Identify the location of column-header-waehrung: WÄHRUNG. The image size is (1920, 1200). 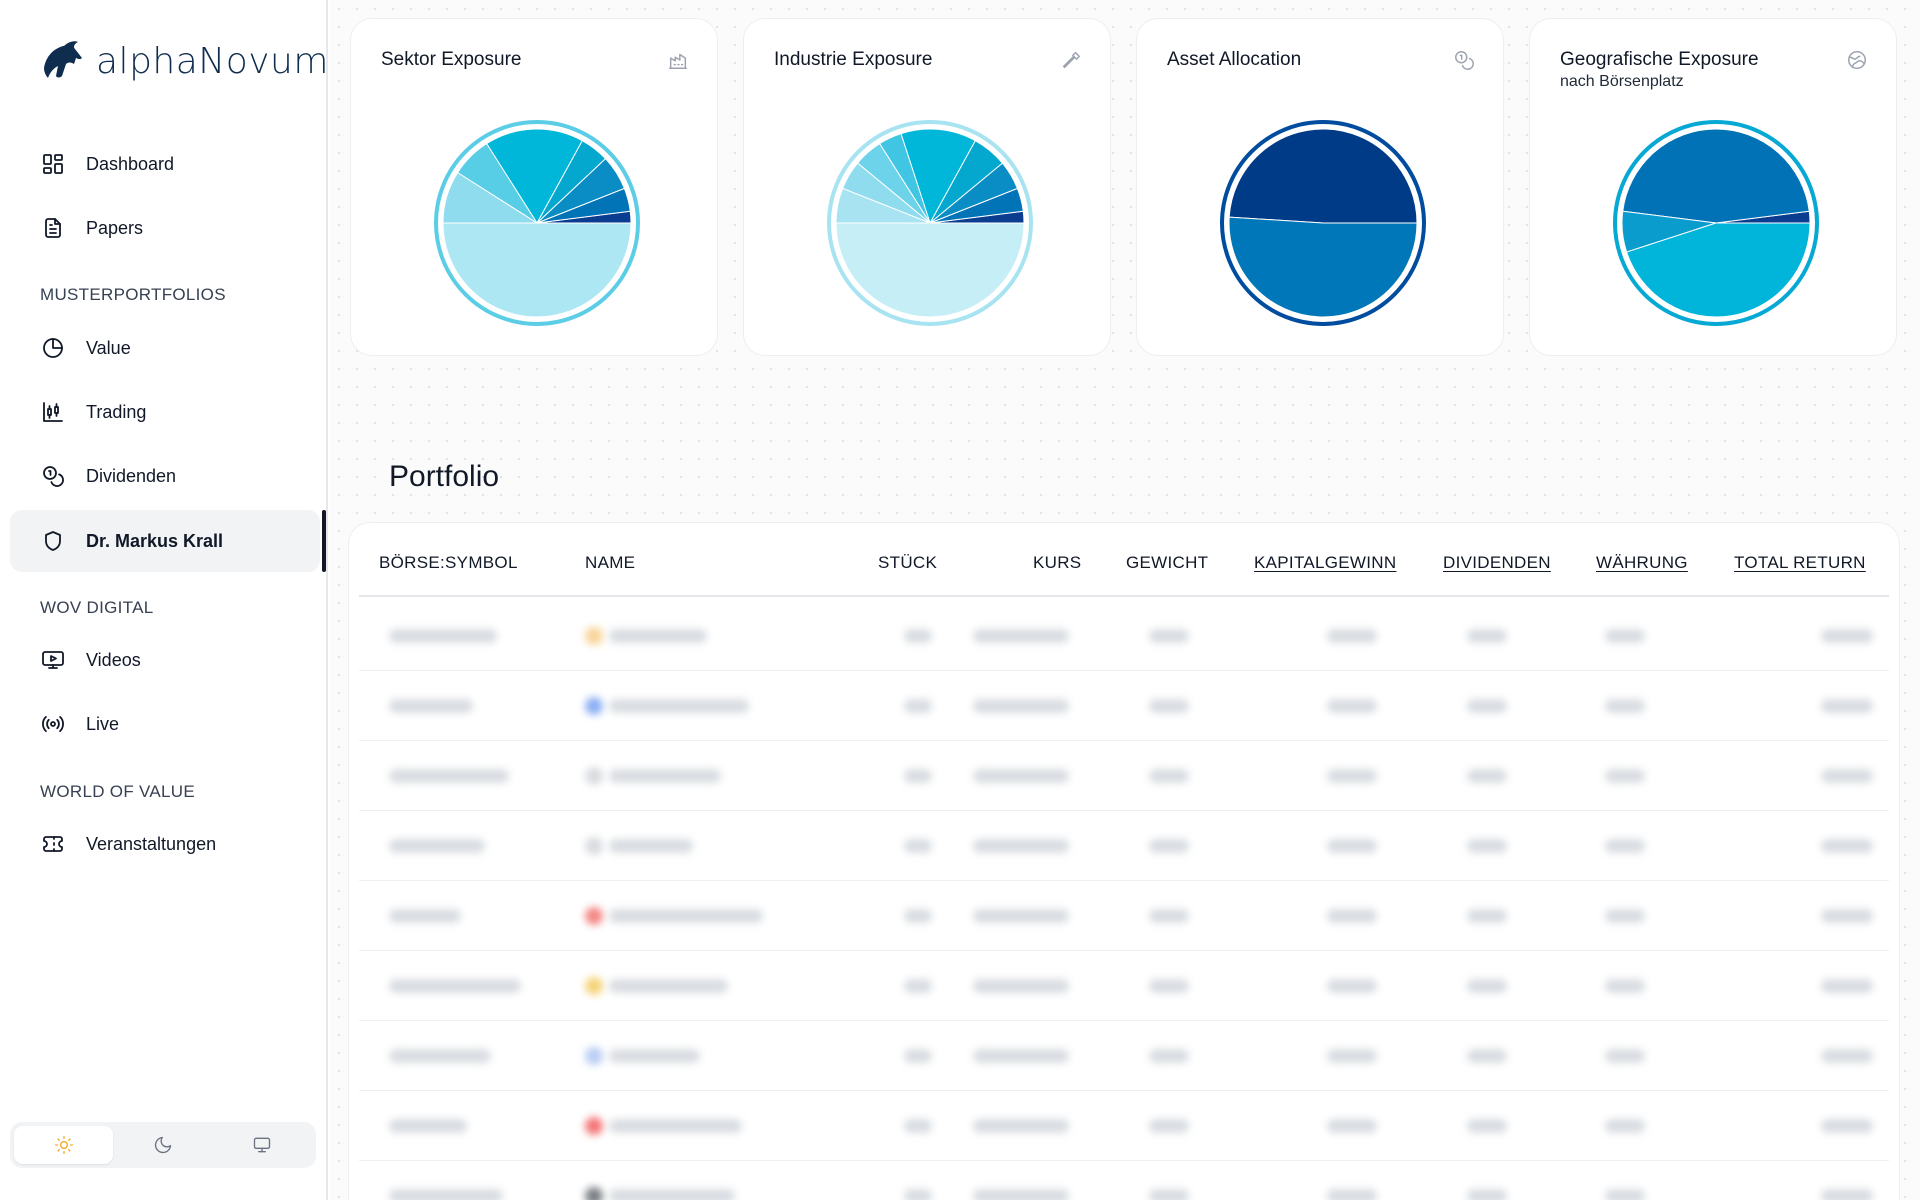
(1642, 562).